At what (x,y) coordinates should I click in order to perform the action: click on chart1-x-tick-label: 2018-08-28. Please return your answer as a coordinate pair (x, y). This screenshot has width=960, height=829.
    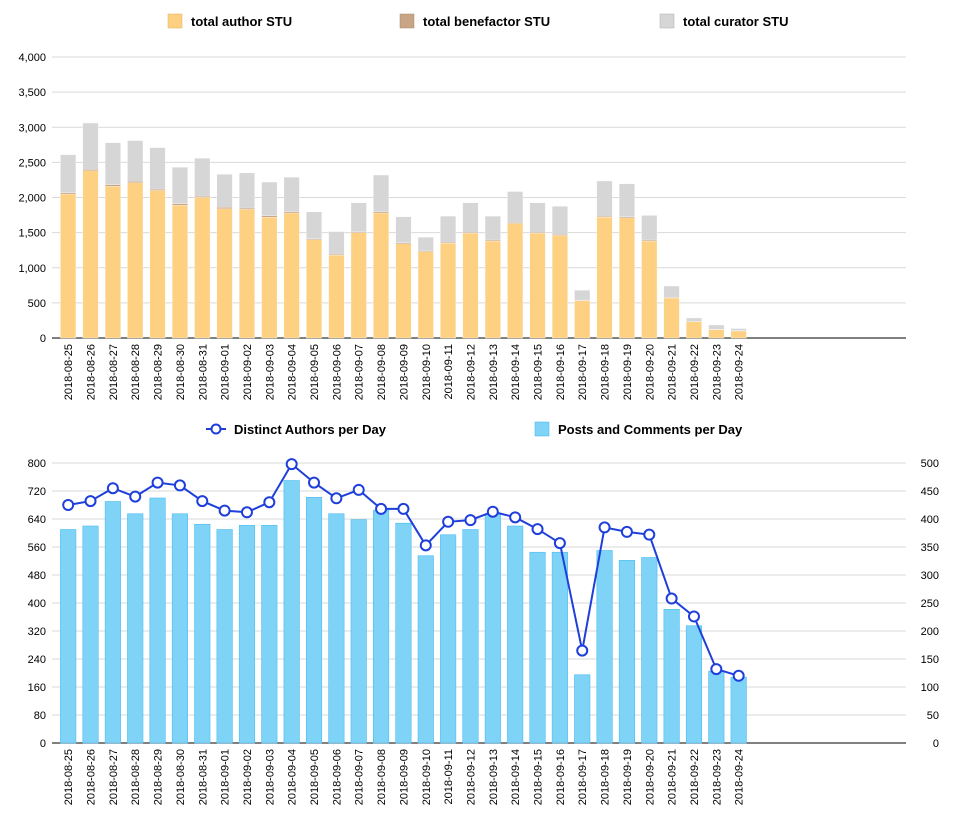
    Looking at the image, I should click on (136, 372).